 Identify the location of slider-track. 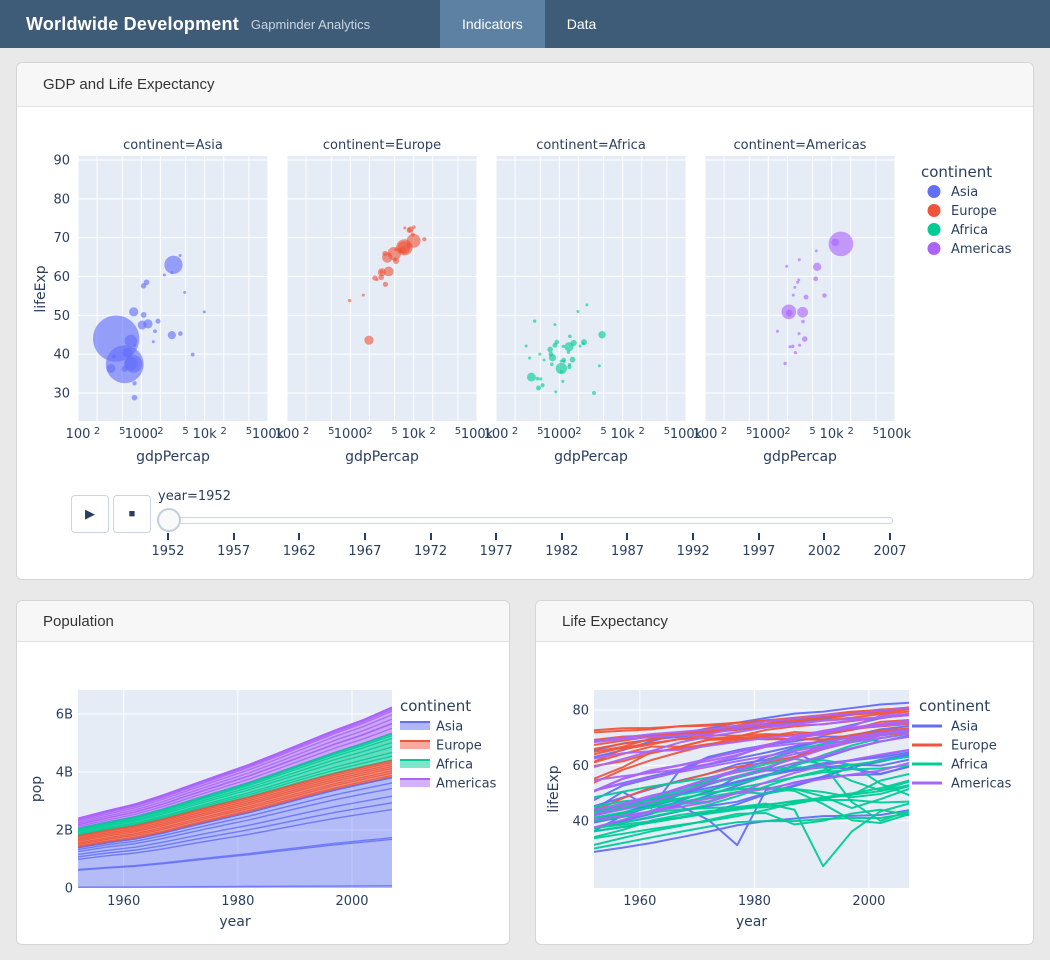
(530, 520).